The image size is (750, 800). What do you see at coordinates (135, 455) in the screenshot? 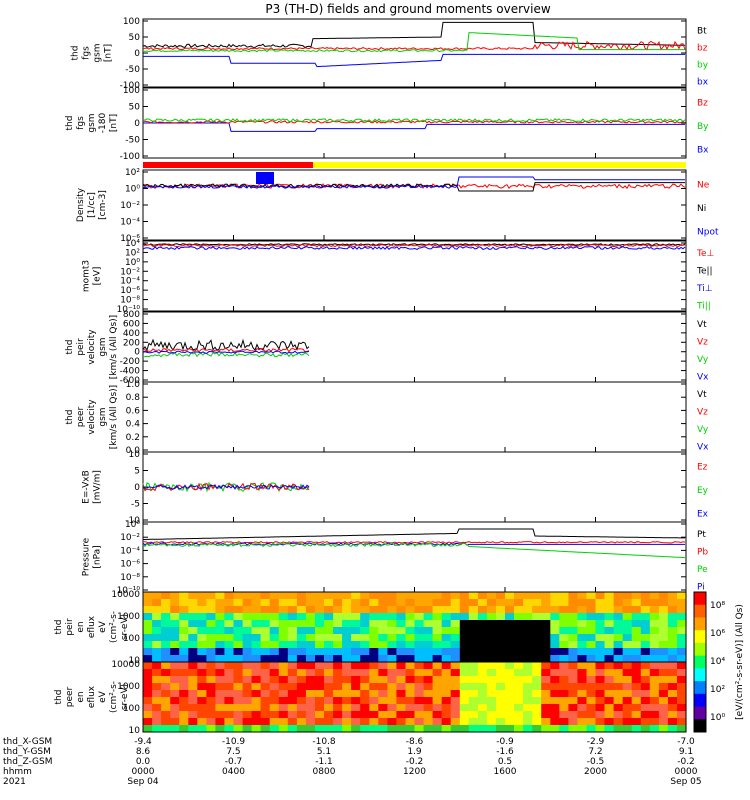
I see `y-tick-label: 10` at bounding box center [135, 455].